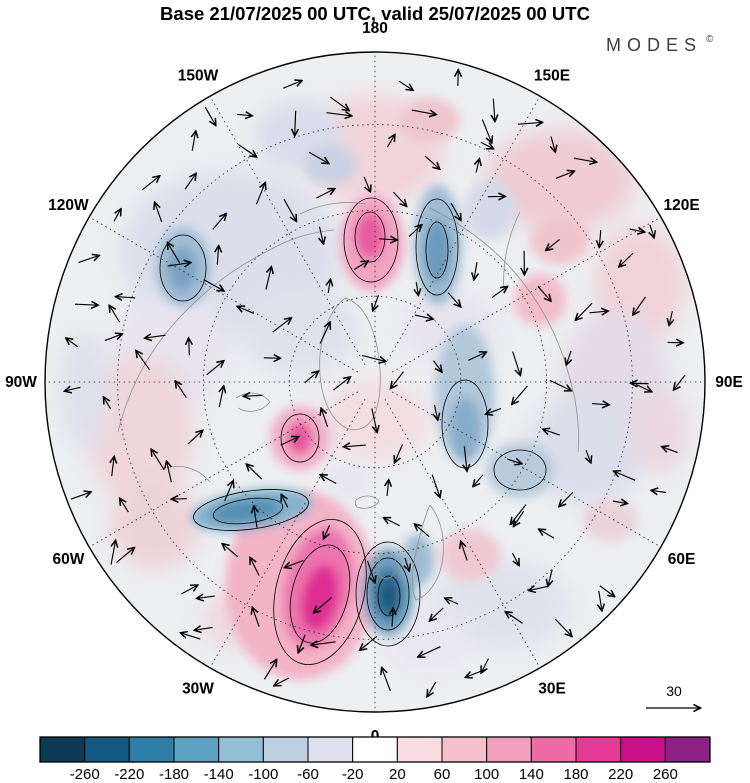  I want to click on colorbar-tick-label: -220, so click(129, 774).